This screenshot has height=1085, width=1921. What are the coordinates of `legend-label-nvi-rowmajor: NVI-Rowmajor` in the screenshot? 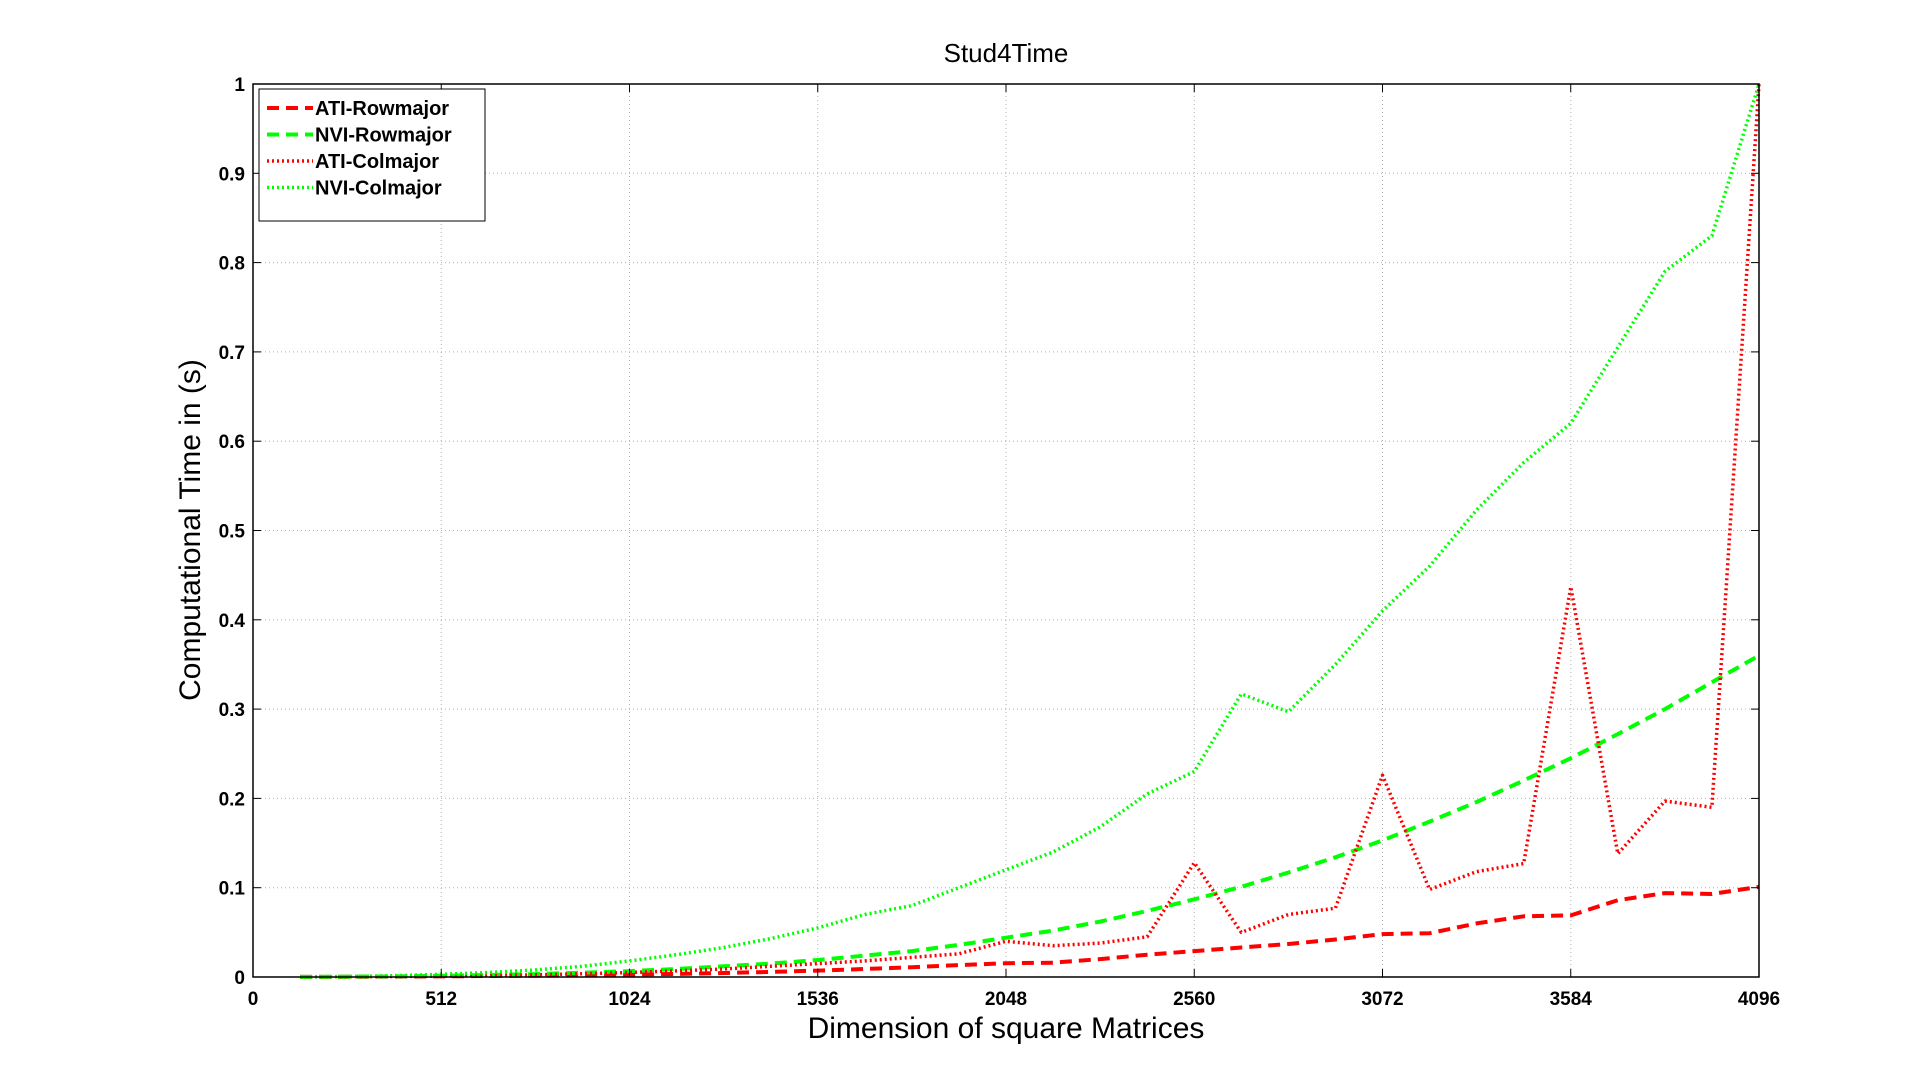 It's located at (383, 136).